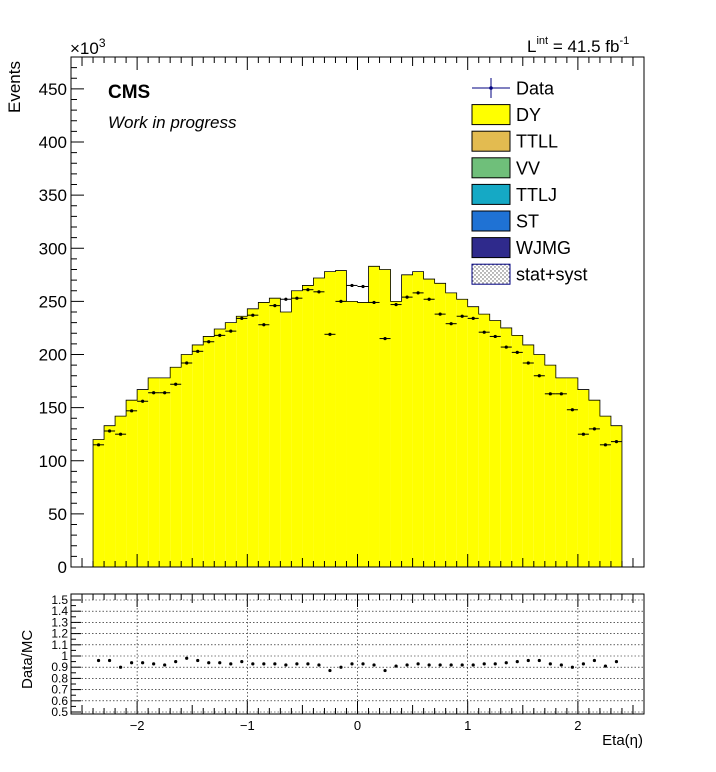 This screenshot has height=772, width=716. What do you see at coordinates (53, 408) in the screenshot?
I see `y-tick-label: 150` at bounding box center [53, 408].